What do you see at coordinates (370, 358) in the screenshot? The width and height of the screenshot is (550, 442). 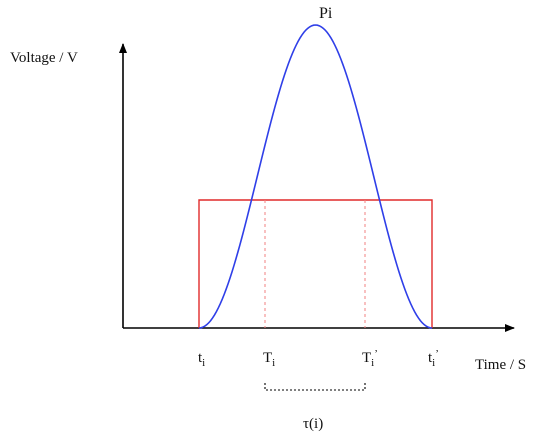 I see `T-fall-label: Ti’` at bounding box center [370, 358].